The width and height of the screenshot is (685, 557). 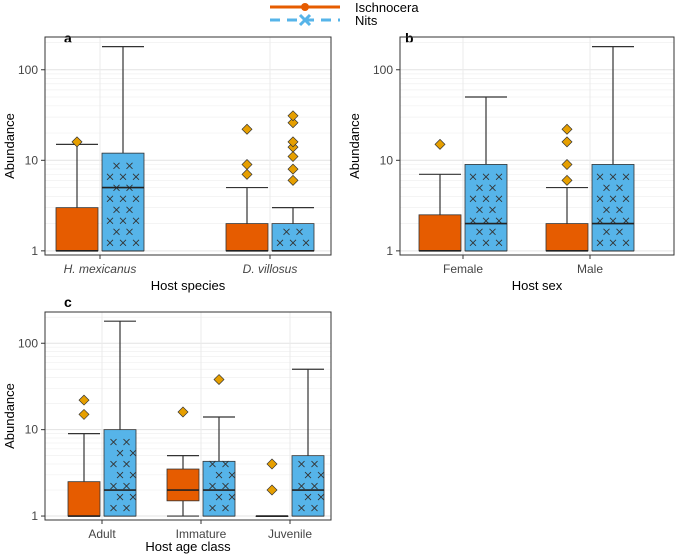 I want to click on panel-a-boxes, so click(x=185, y=149).